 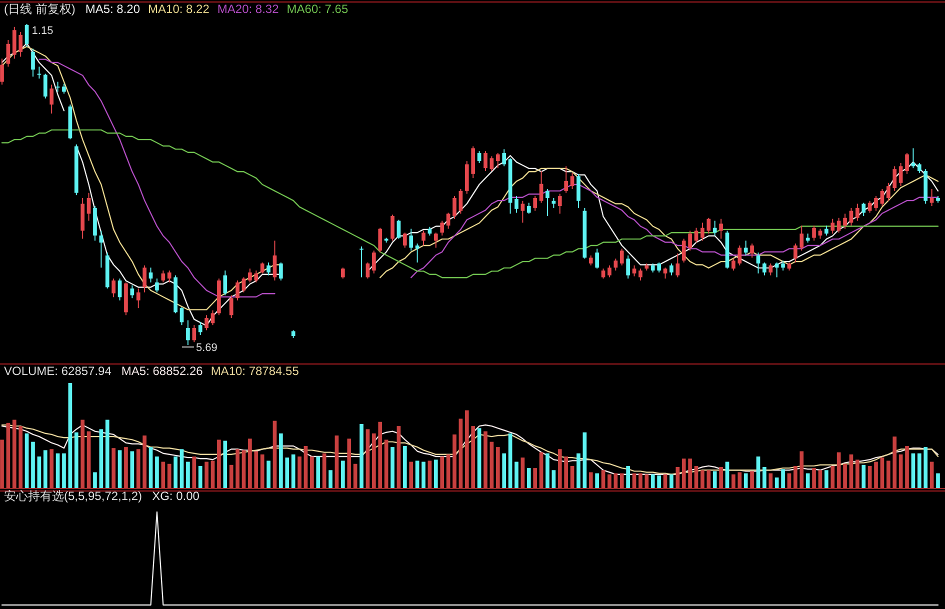 What do you see at coordinates (248, 9) in the screenshot?
I see `text: MA20: 8.32` at bounding box center [248, 9].